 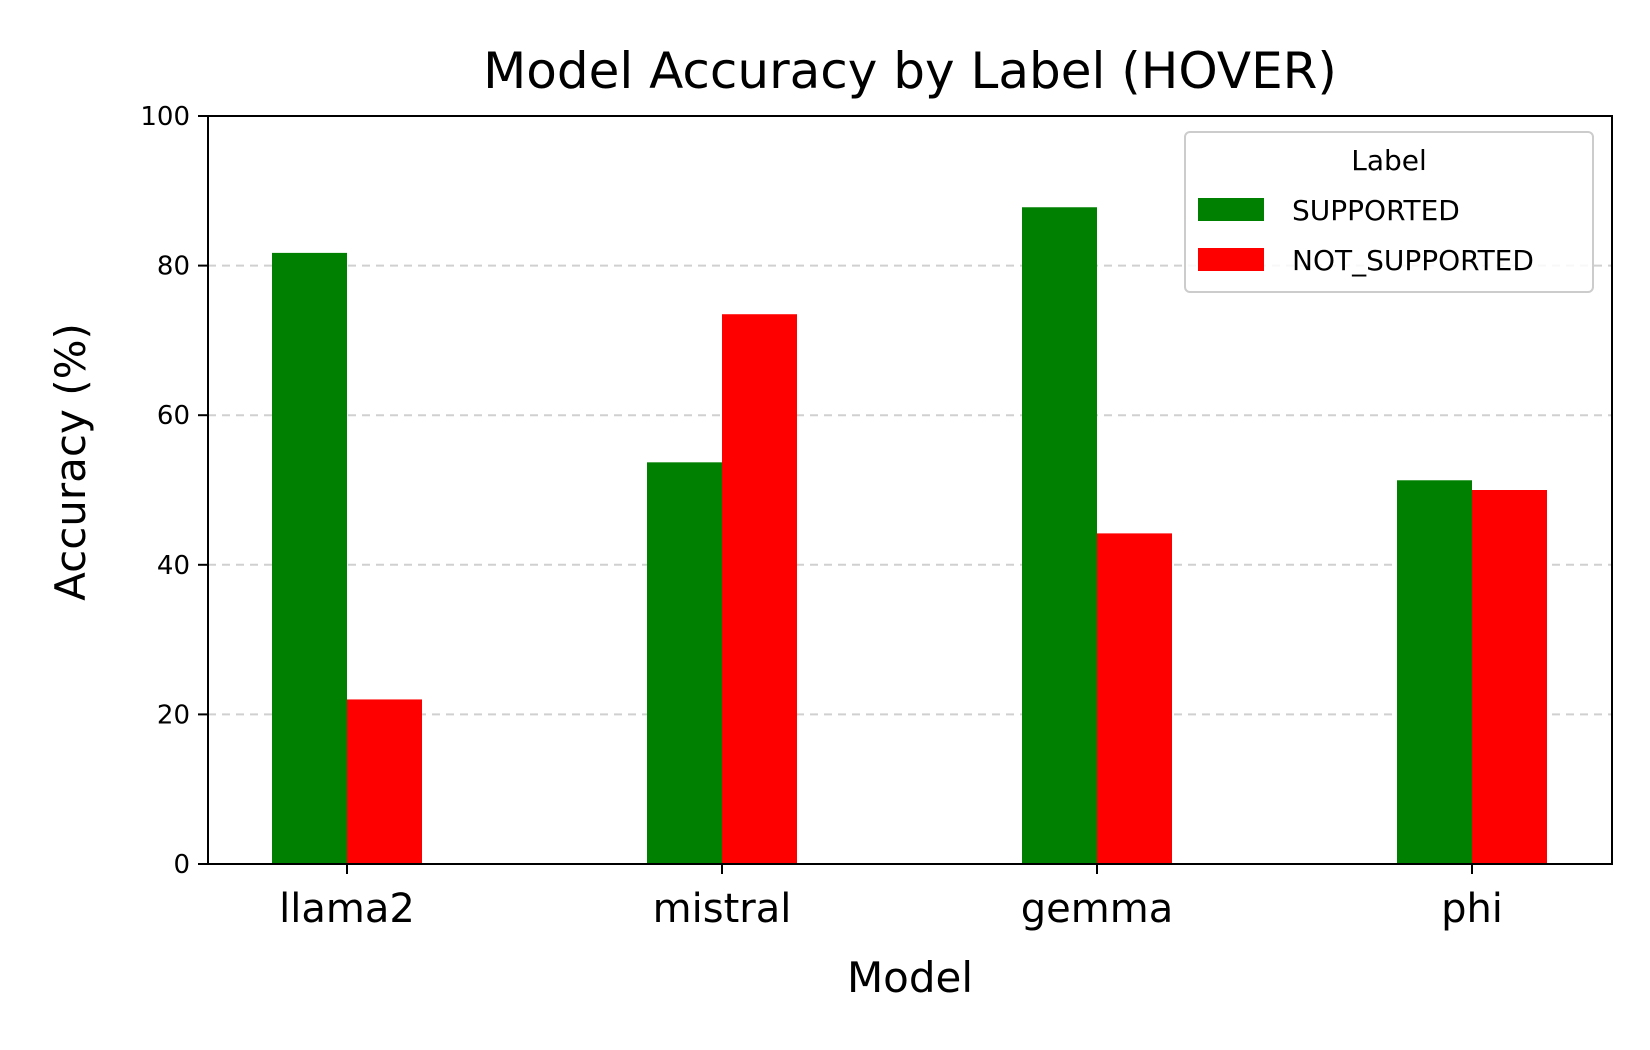 What do you see at coordinates (309, 558) in the screenshot?
I see `bar-supported-llama2` at bounding box center [309, 558].